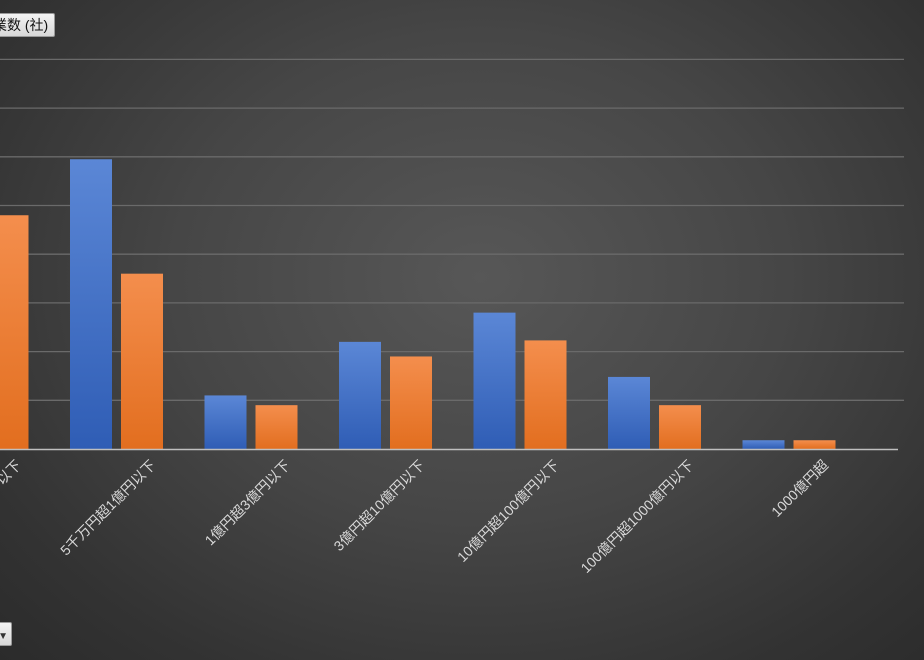  I want to click on series-field-button: 業数 (社), so click(28, 25).